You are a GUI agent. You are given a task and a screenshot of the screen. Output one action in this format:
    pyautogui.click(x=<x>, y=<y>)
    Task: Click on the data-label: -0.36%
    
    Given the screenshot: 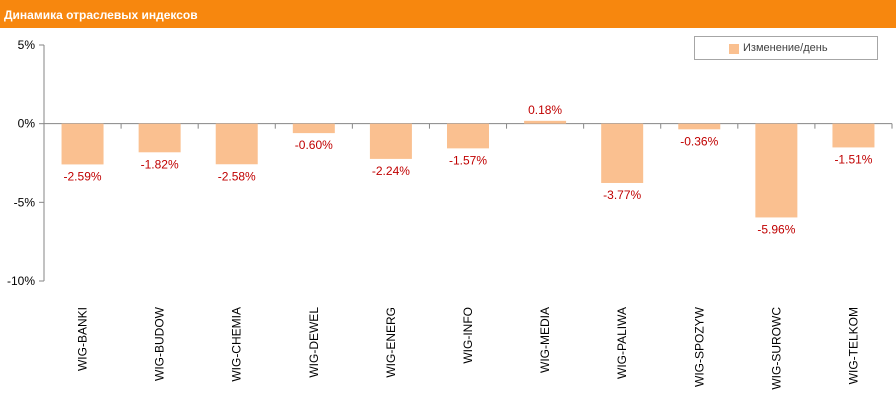 What is the action you would take?
    pyautogui.click(x=699, y=141)
    